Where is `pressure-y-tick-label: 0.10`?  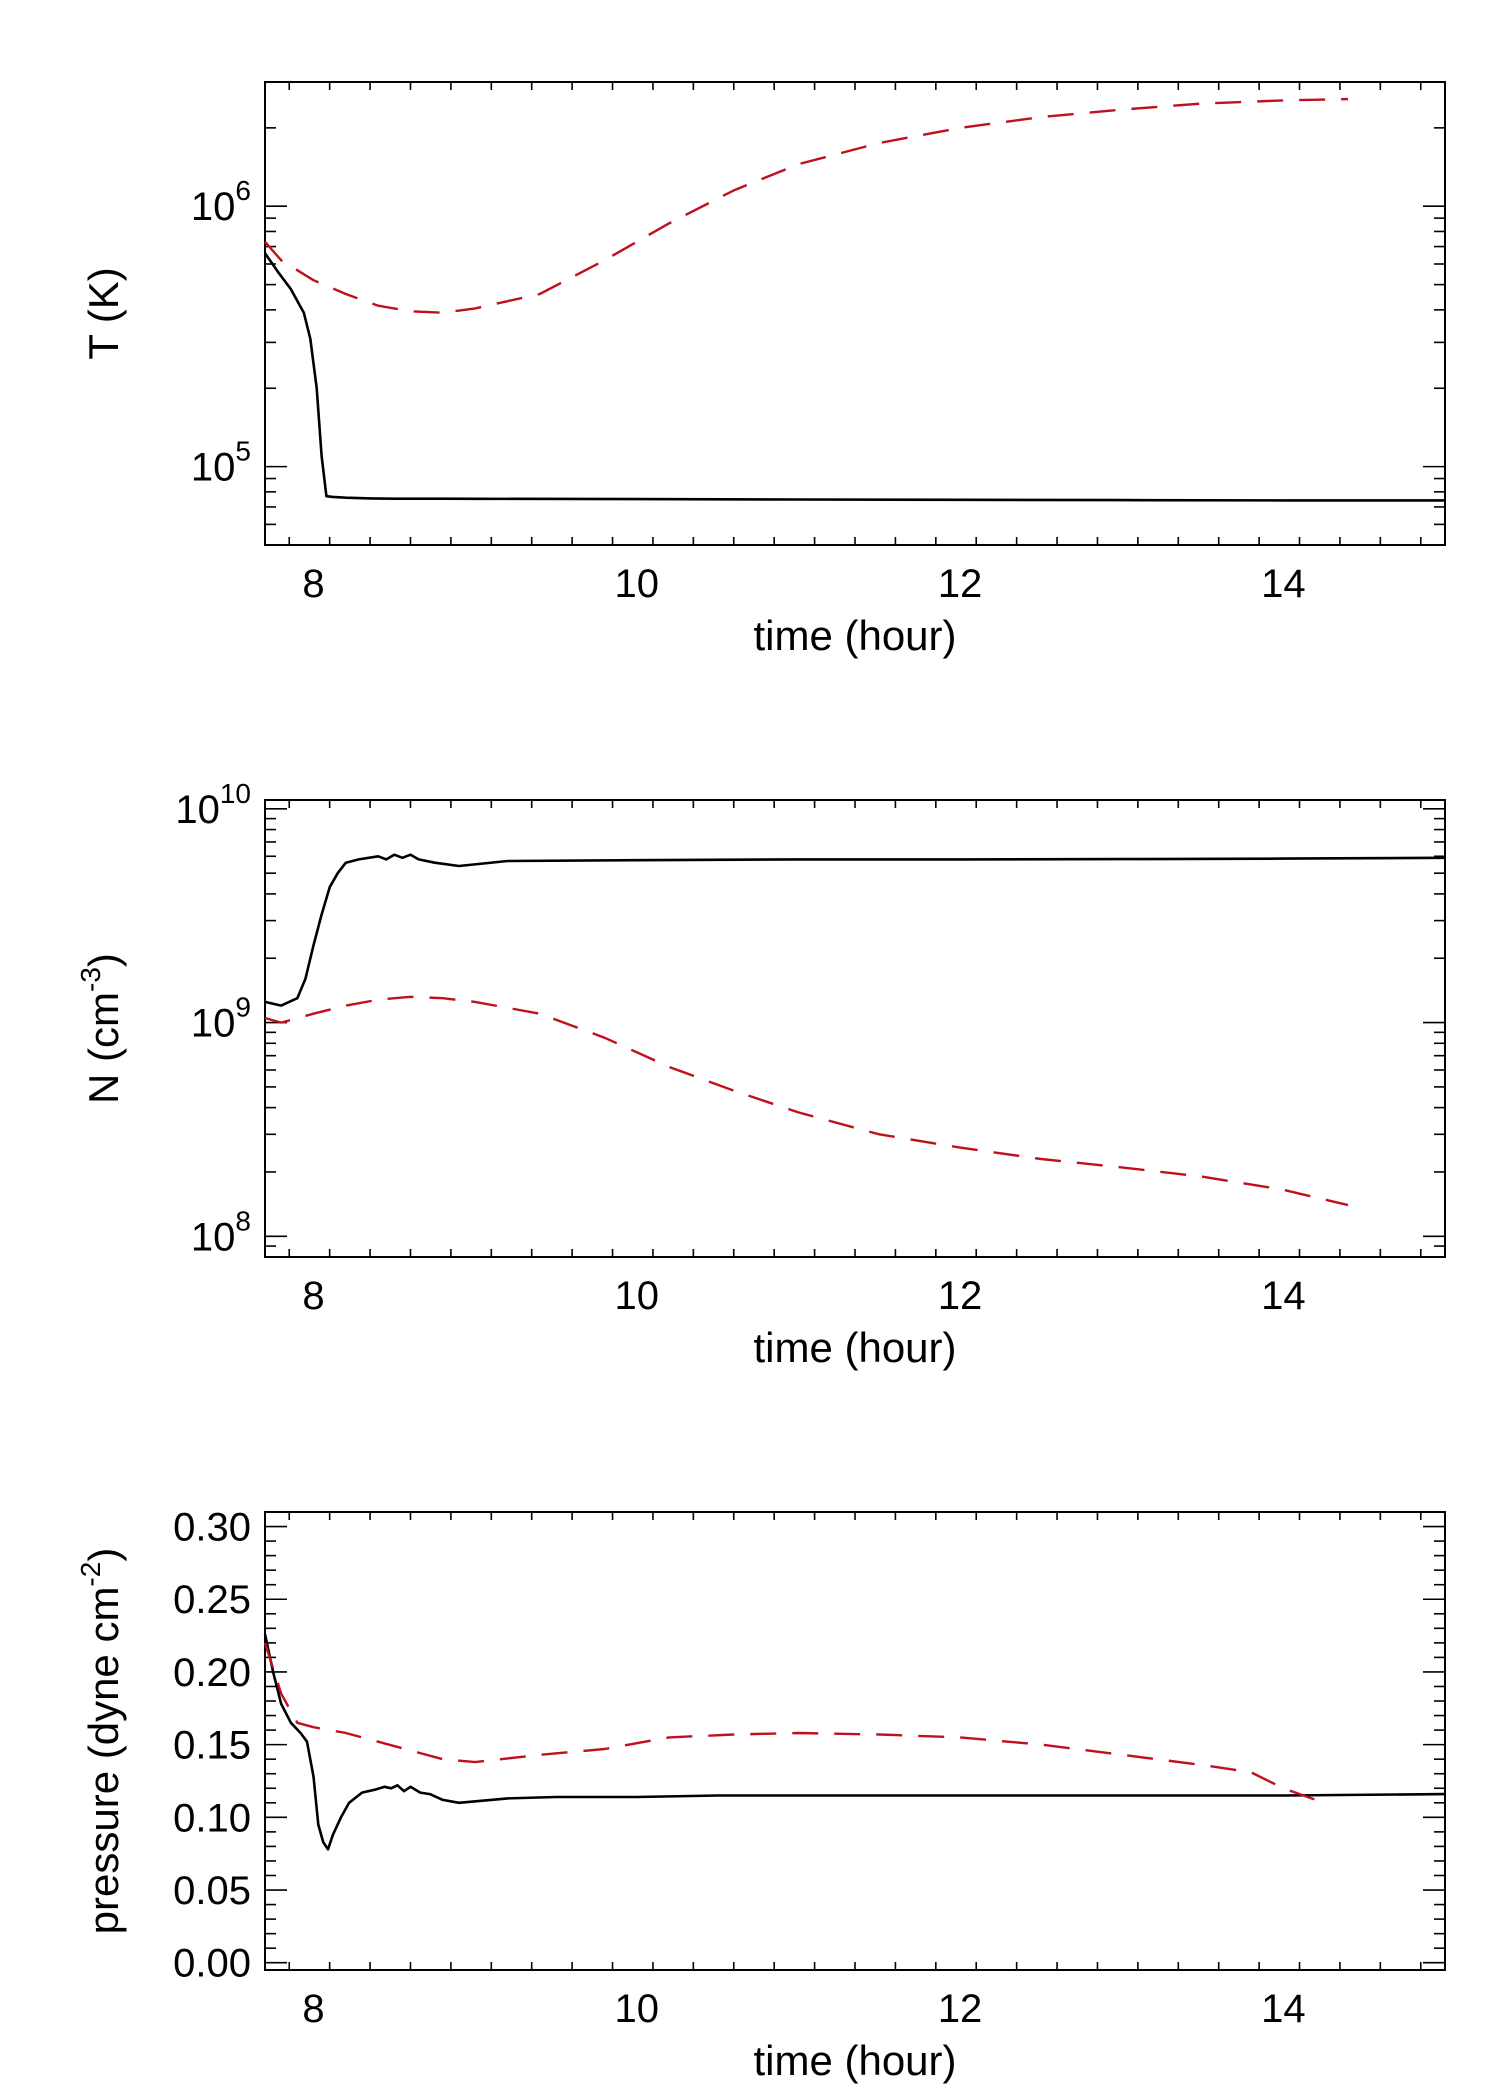 pressure-y-tick-label: 0.10 is located at coordinates (212, 1818).